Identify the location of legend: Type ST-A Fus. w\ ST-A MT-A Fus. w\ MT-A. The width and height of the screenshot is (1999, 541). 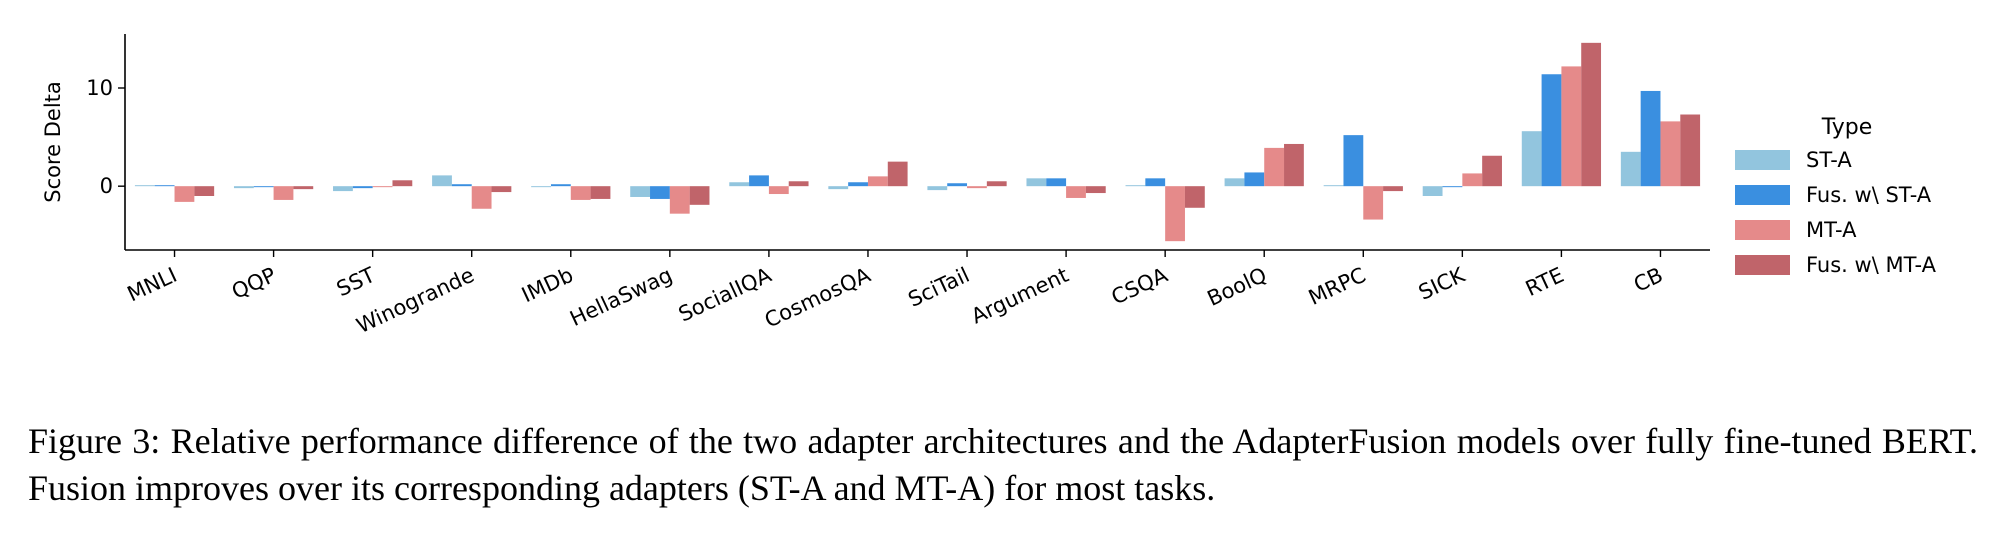
(1836, 196).